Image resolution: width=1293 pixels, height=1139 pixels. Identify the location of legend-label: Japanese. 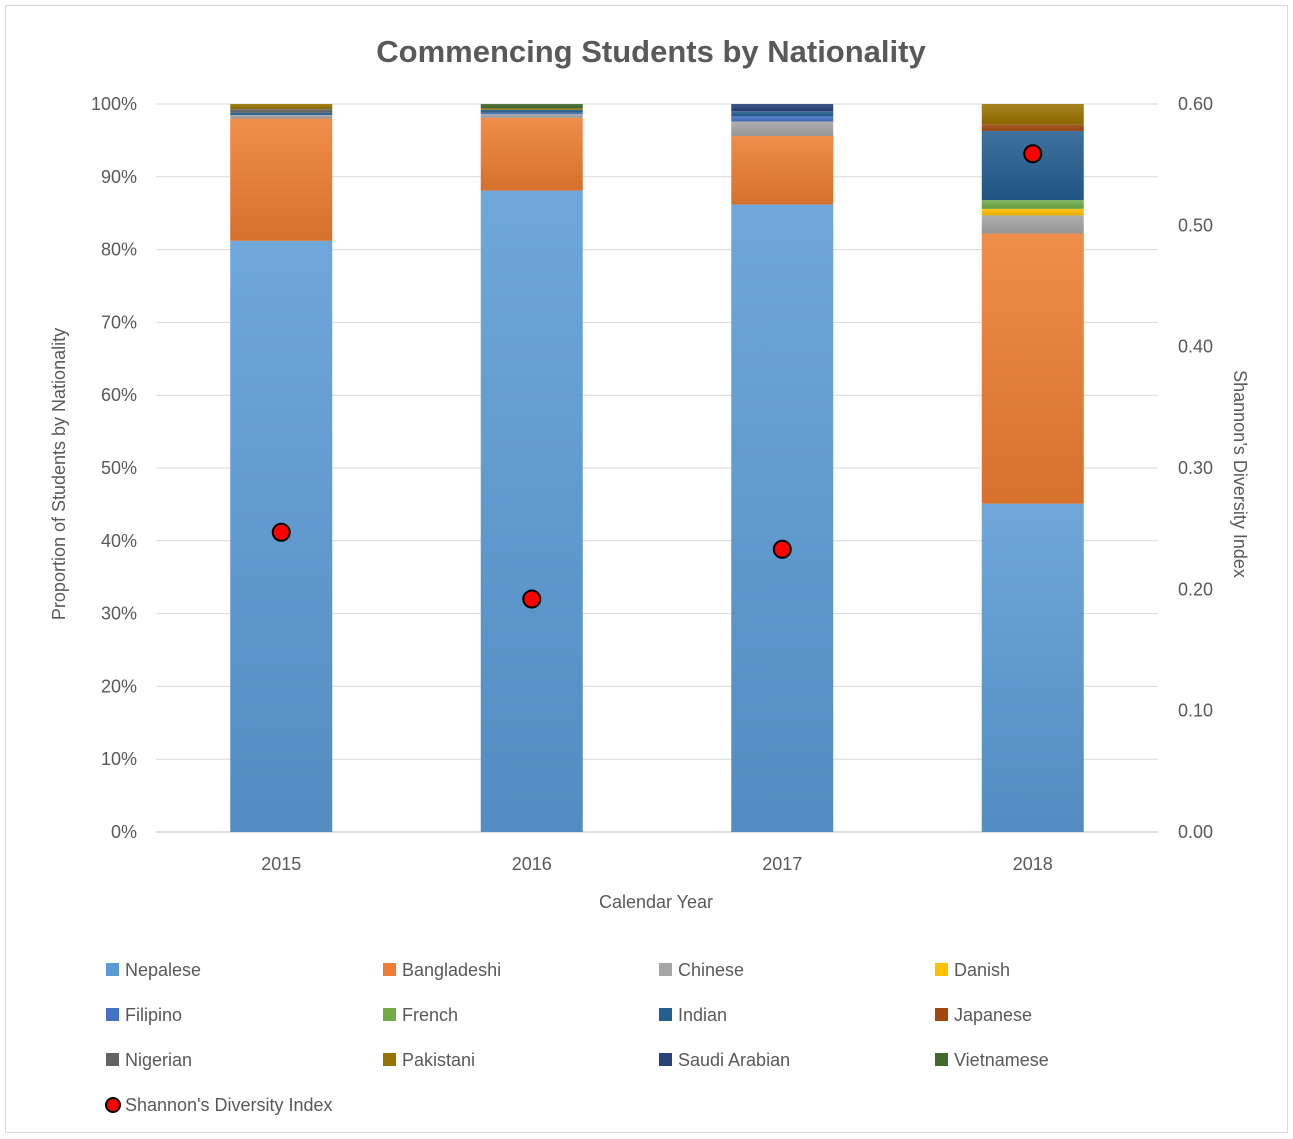
(993, 1015).